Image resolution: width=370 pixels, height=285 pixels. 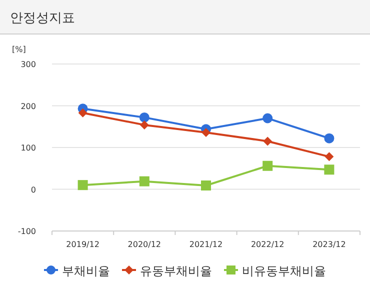 I want to click on x-tick-label: 2023/12, so click(x=329, y=244).